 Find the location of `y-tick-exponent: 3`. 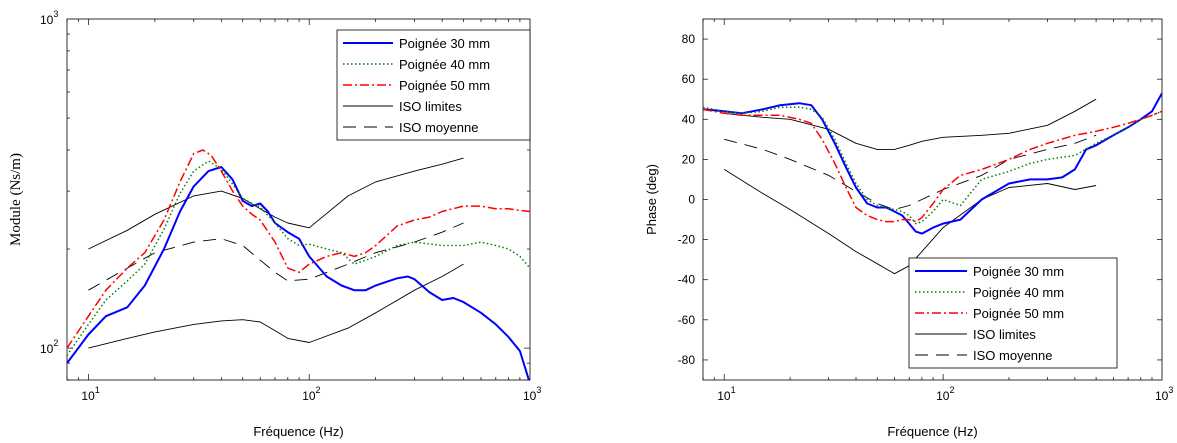

y-tick-exponent: 3 is located at coordinates (55, 14).